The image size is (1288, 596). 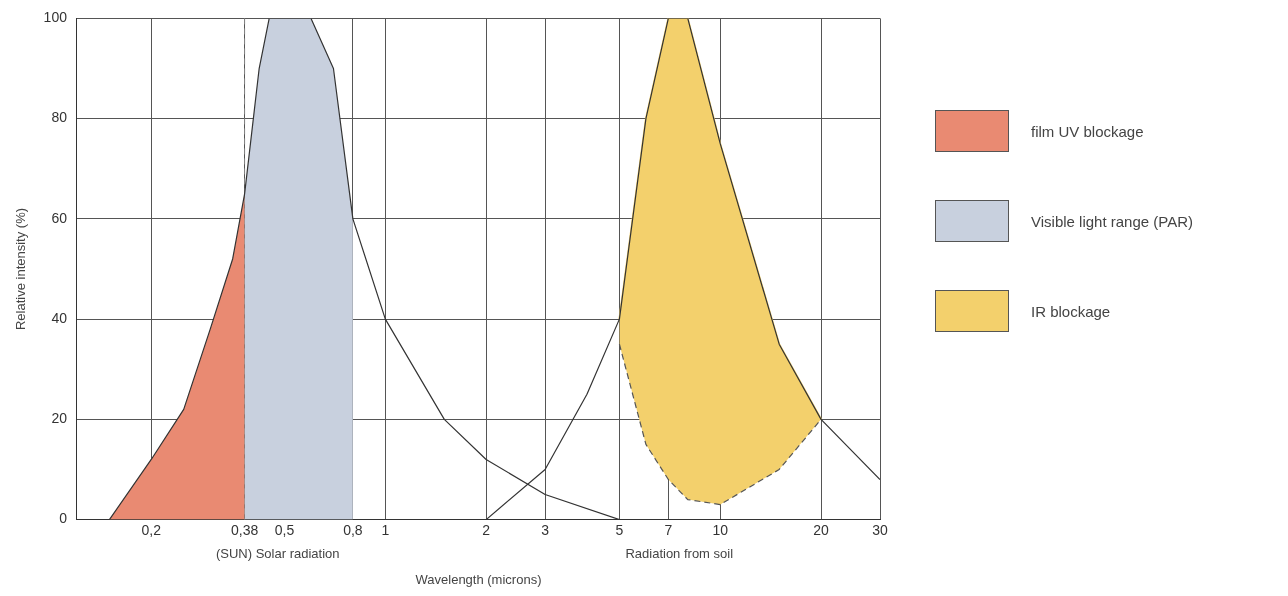 What do you see at coordinates (1112, 221) in the screenshot?
I see `text: Visible light range (PAR)` at bounding box center [1112, 221].